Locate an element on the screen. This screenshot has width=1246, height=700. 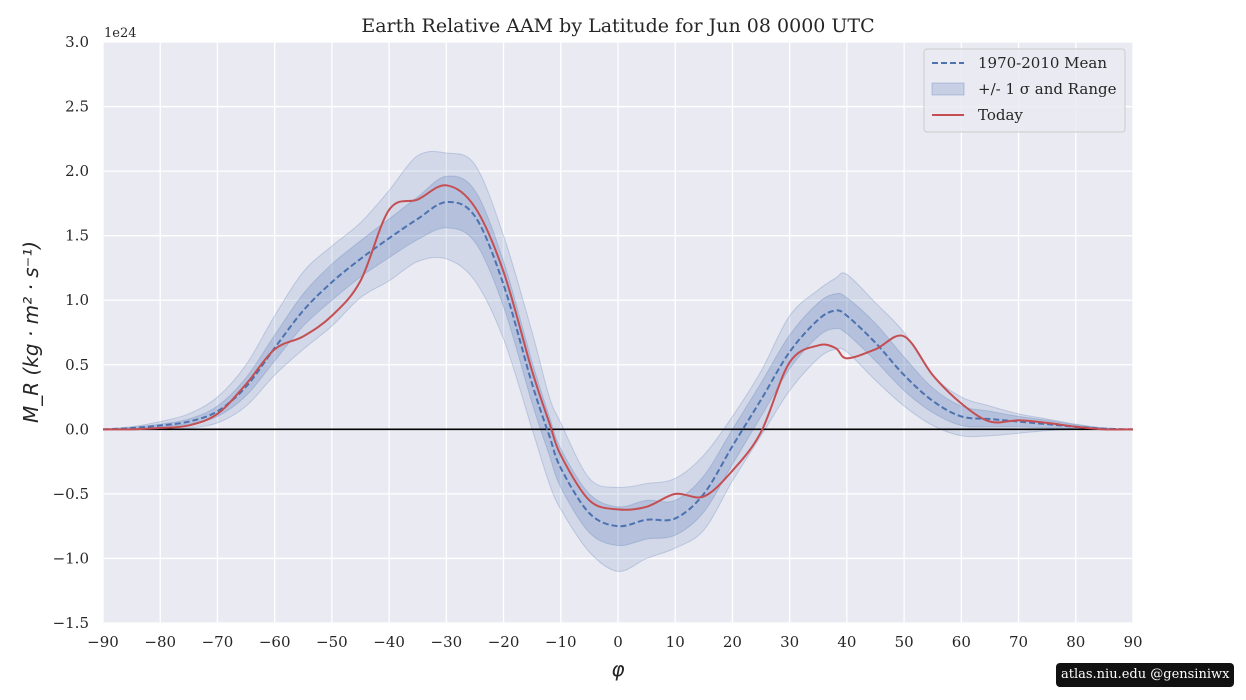
legend-label: 1970-2010 Mean is located at coordinates (1042, 63).